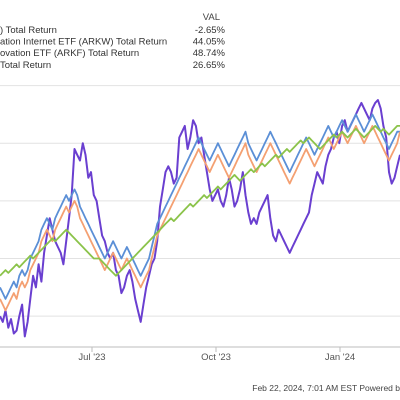 The height and width of the screenshot is (400, 400). What do you see at coordinates (216, 357) in the screenshot?
I see `x-tick-label: Oct '23` at bounding box center [216, 357].